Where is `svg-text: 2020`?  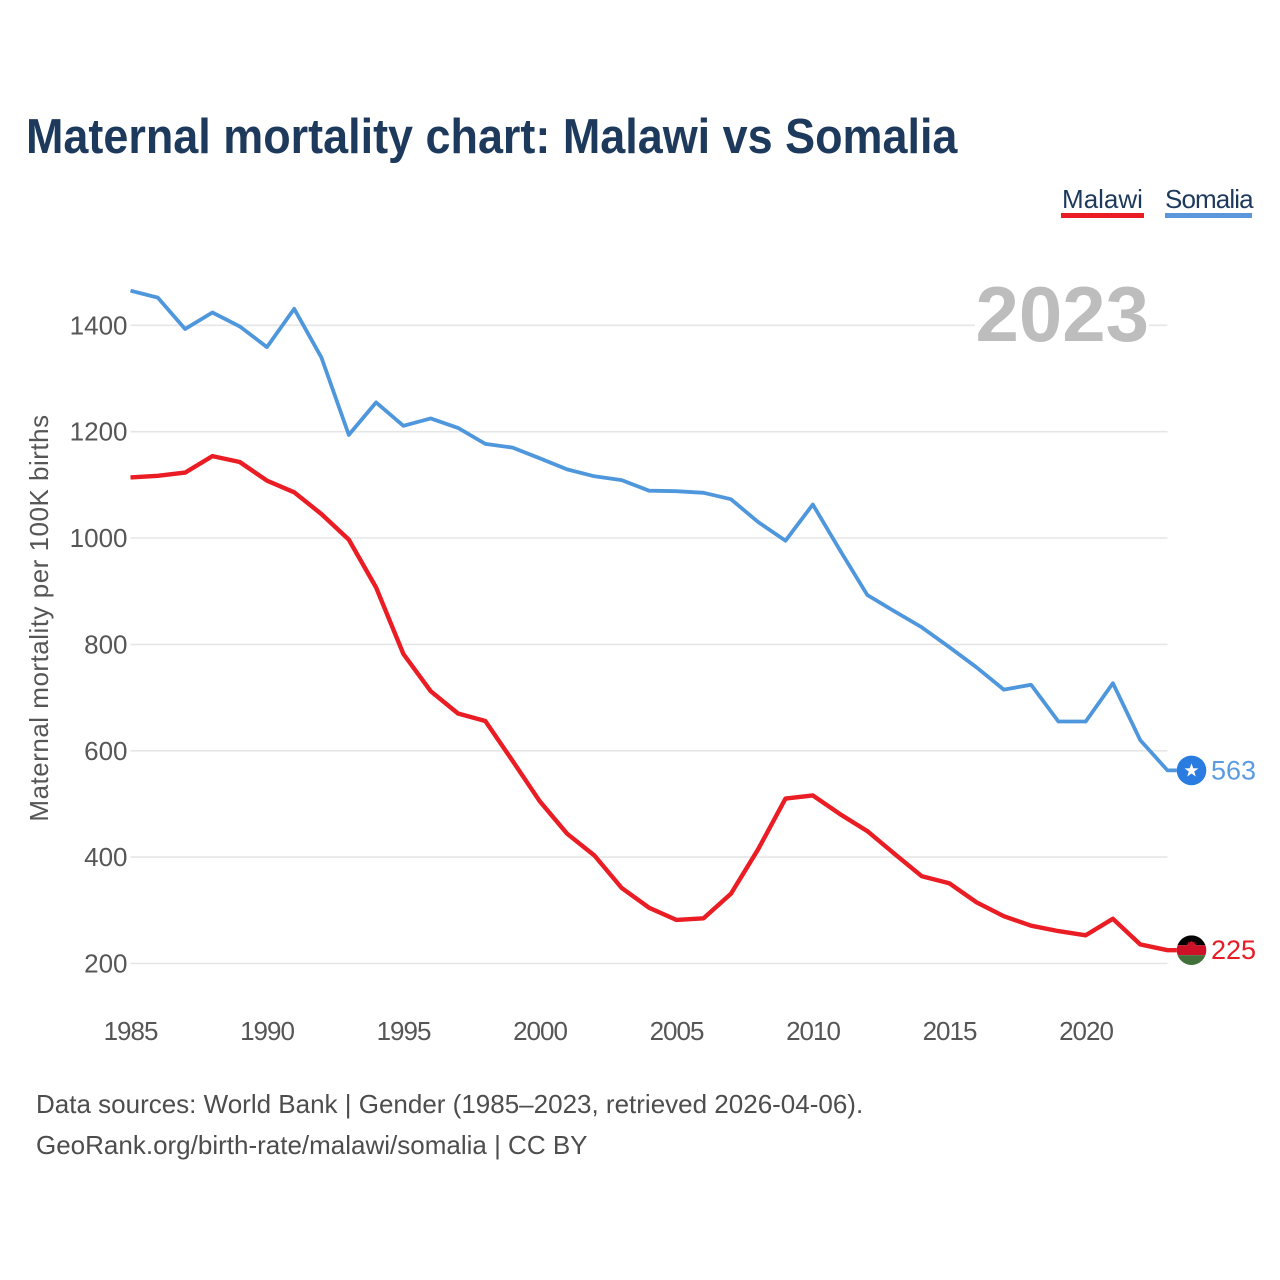
svg-text: 2020 is located at coordinates (1086, 1031).